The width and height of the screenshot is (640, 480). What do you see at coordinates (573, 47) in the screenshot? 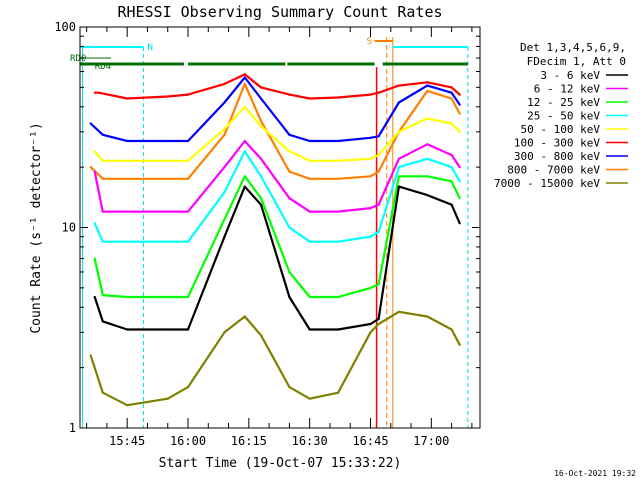
I see `legend-header-line-1: Det 1,3,4,5,6,9,` at bounding box center [573, 47].